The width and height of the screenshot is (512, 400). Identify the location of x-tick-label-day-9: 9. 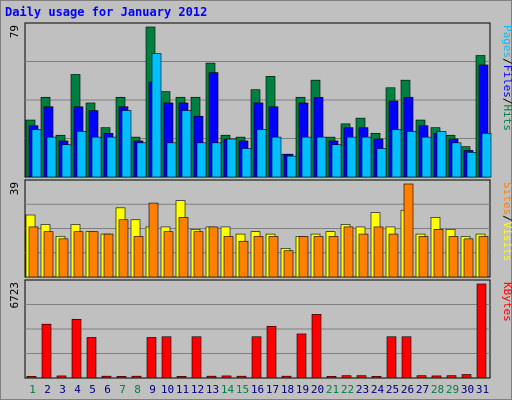
(152, 389).